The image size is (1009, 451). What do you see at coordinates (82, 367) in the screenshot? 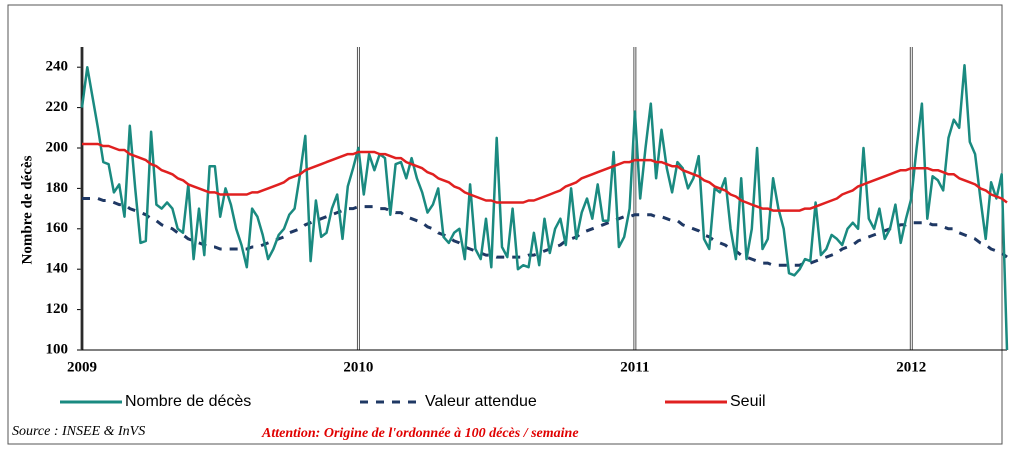
I see `x-tick-label: 2009` at bounding box center [82, 367].